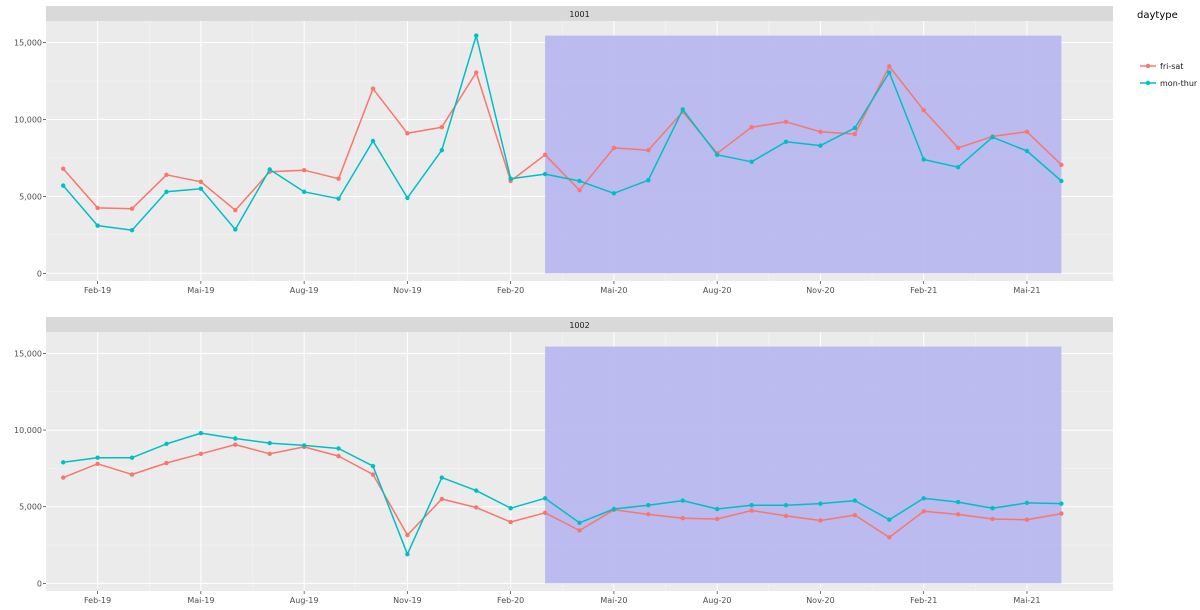  I want to click on panel-strip, so click(579, 324).